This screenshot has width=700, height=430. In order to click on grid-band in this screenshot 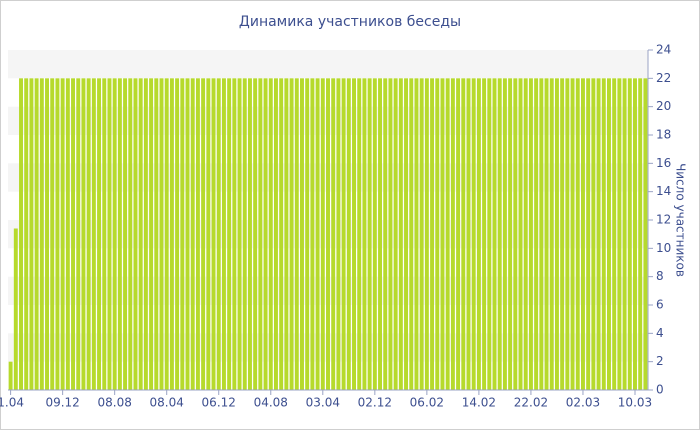, I will do `click(328, 64)`.